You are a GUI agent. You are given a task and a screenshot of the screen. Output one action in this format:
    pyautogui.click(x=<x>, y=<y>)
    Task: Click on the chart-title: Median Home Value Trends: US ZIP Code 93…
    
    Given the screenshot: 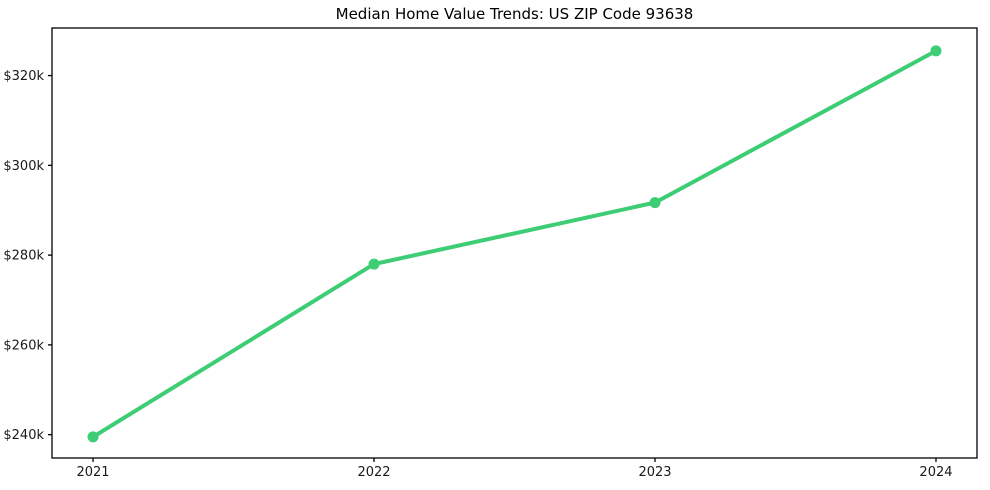 What is the action you would take?
    pyautogui.click(x=515, y=14)
    